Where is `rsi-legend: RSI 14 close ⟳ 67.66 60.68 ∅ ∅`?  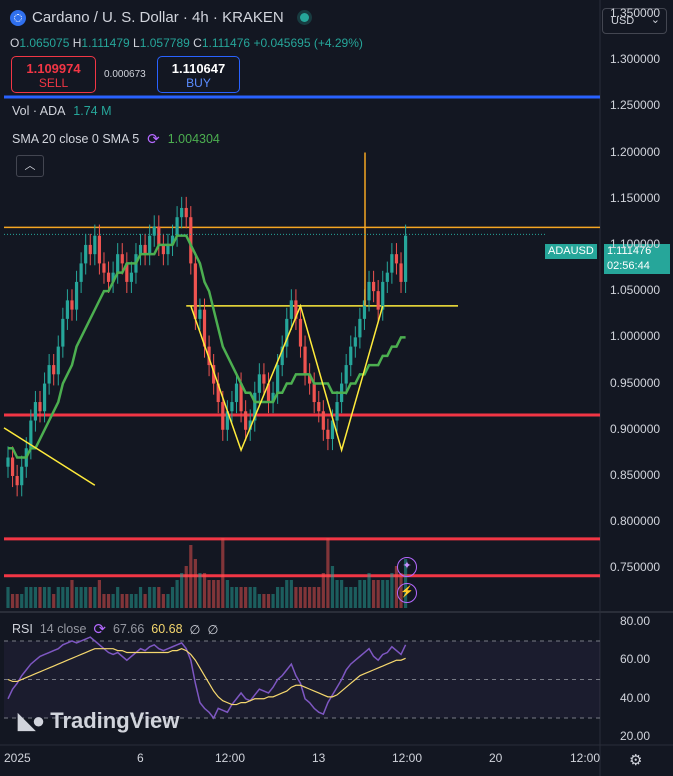 rsi-legend: RSI 14 close ⟳ 67.66 60.68 ∅ ∅ is located at coordinates (115, 629).